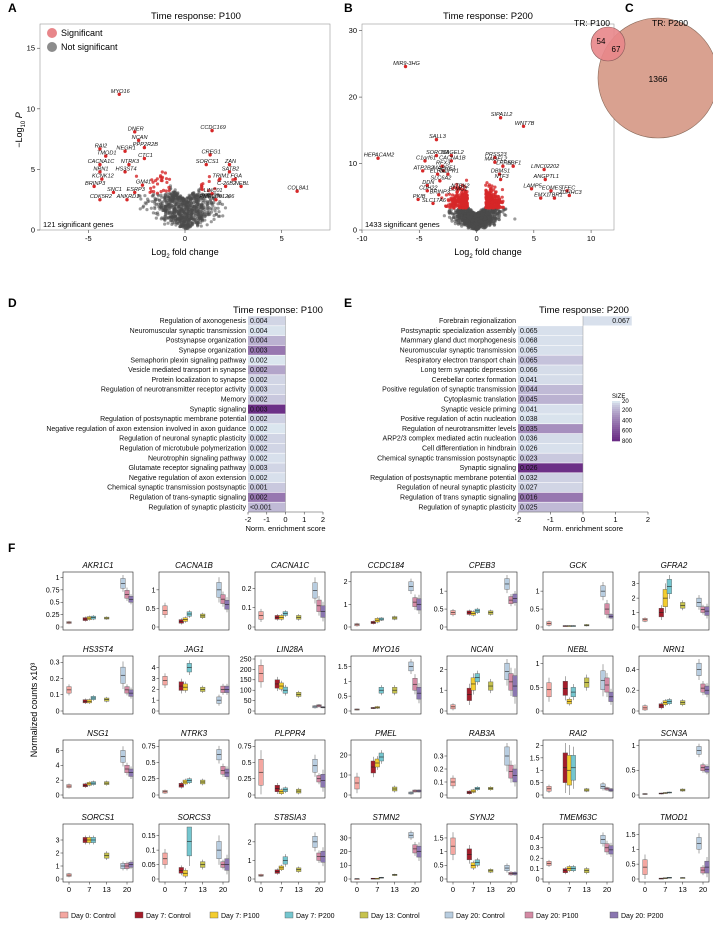  Describe the element at coordinates (149, 865) in the screenshot. I see `y-tick-label: 0.05` at that location.